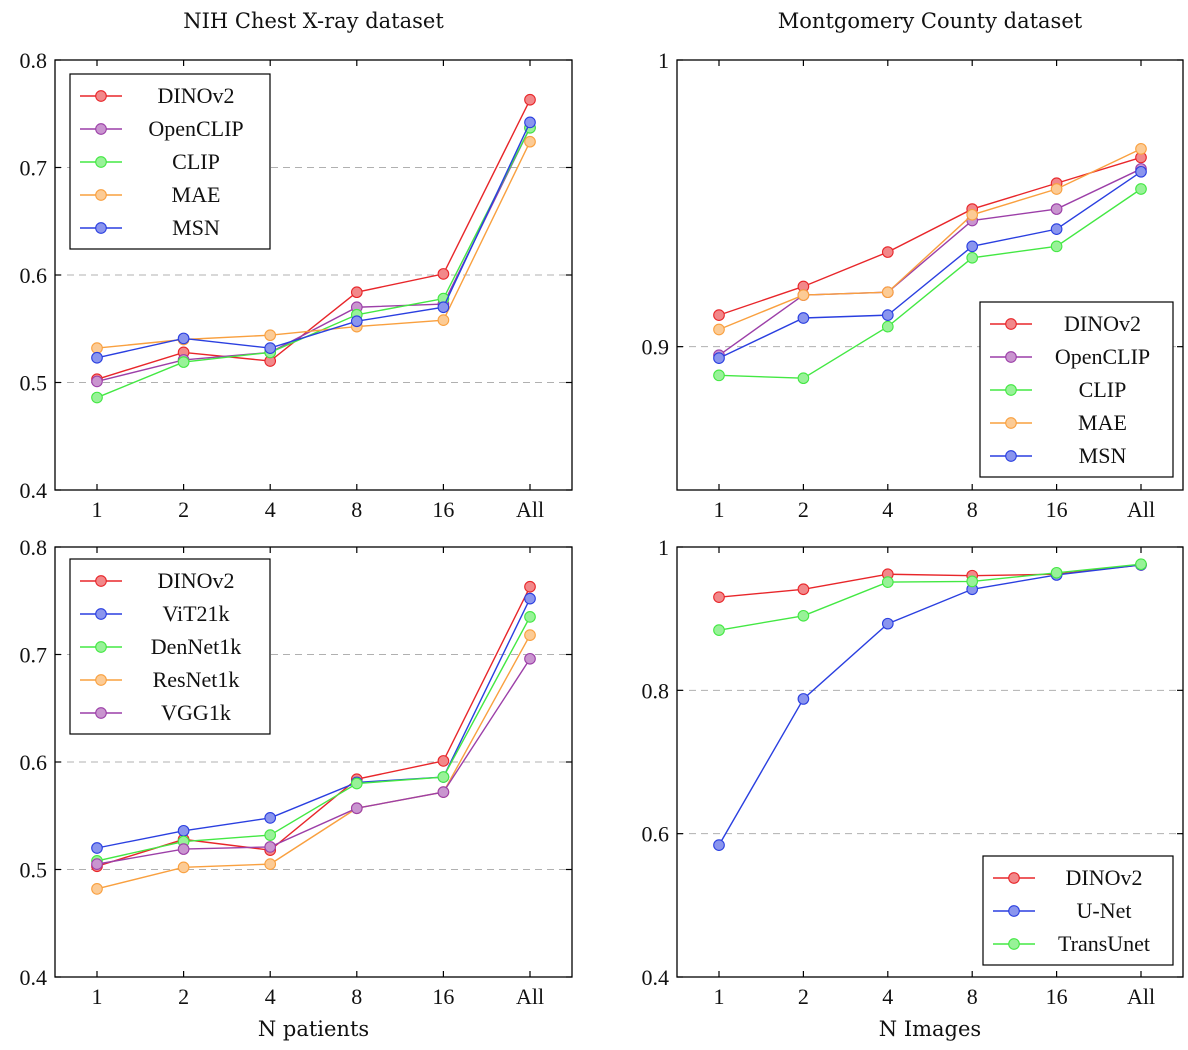  I want to click on x-tick-label: All, so click(530, 996).